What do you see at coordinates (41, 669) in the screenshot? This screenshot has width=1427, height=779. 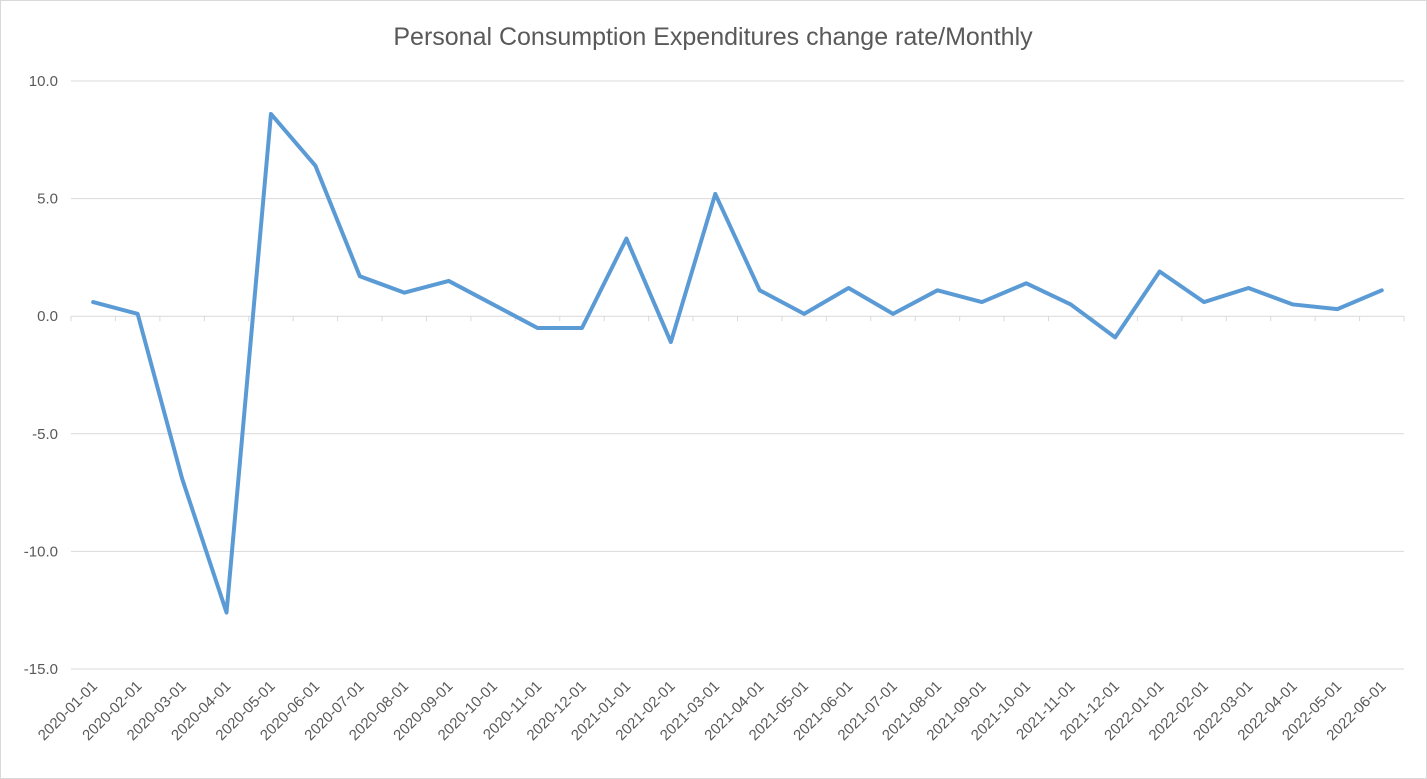 I see `y-tick-label: -15.0` at bounding box center [41, 669].